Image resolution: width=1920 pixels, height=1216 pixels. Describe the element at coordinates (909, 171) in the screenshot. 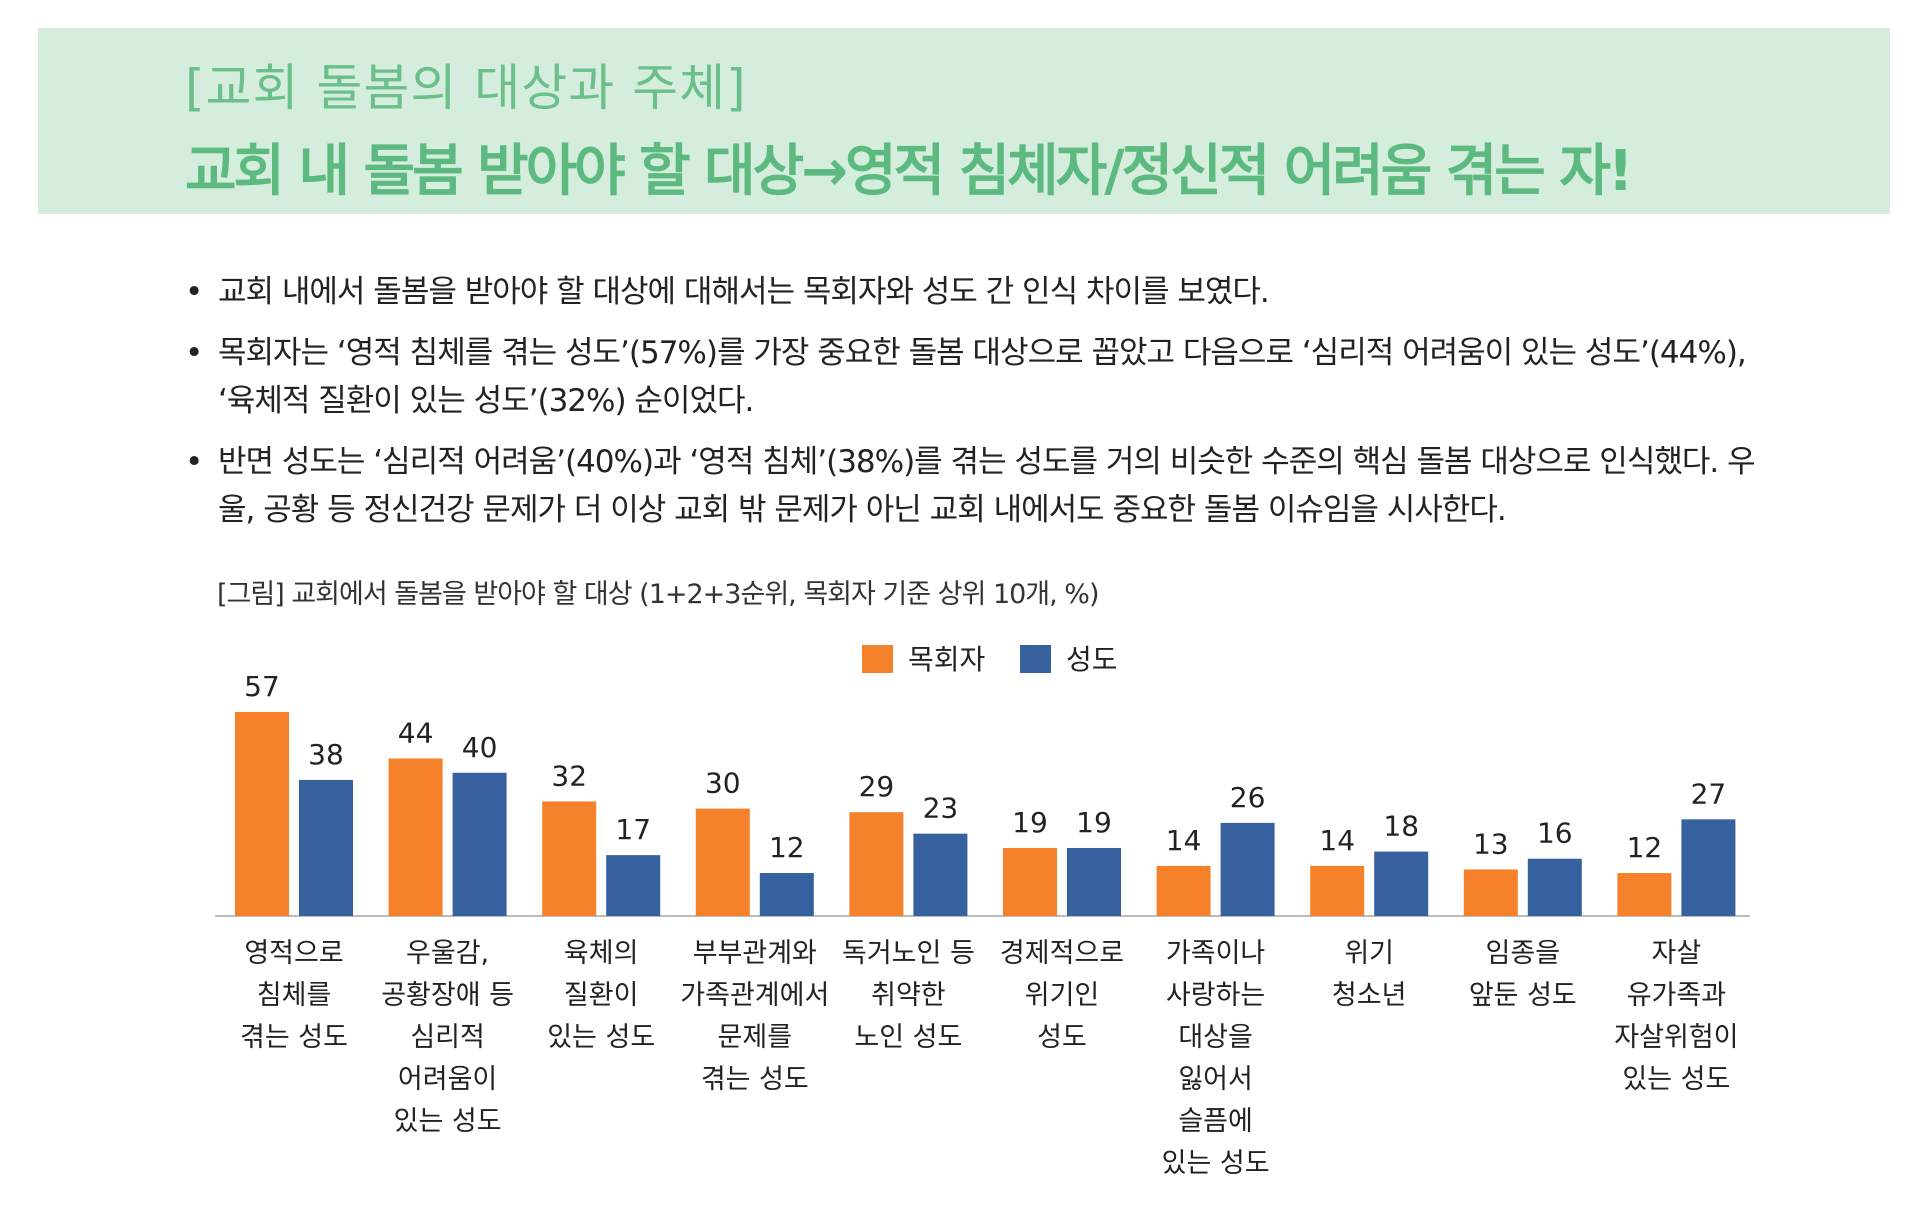

I see `section-title: 교회 내 돌봄 받아야 할 대상→영적 침체자/정신적 어려움 겪는 자!` at that location.